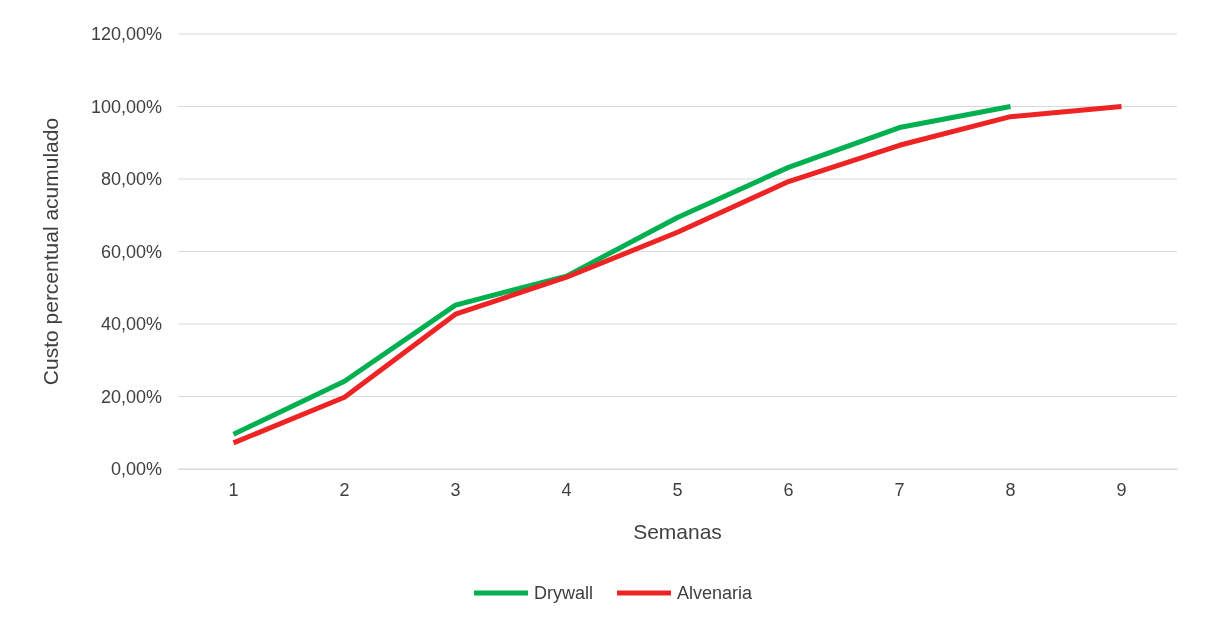 This screenshot has width=1206, height=627. I want to click on y-tick-label: 20,00%, so click(131, 396).